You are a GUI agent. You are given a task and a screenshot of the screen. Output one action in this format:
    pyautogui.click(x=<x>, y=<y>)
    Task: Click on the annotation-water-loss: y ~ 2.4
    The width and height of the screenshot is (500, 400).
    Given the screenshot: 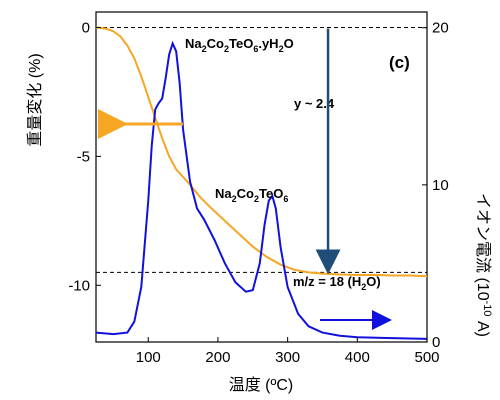 What is the action you would take?
    pyautogui.click(x=314, y=103)
    